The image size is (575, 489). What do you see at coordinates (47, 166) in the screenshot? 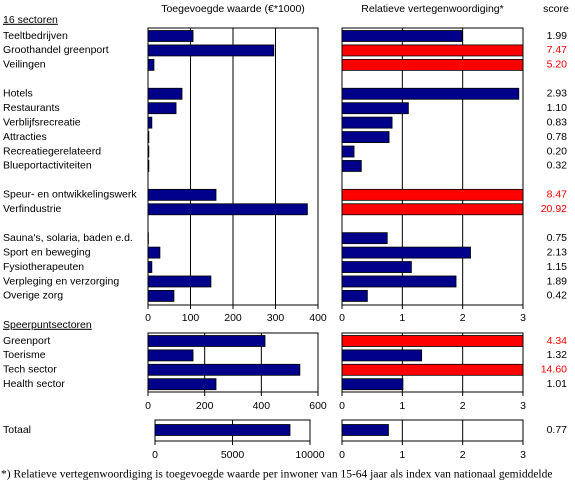
I see `category-label: Blueportactiviteiten` at bounding box center [47, 166].